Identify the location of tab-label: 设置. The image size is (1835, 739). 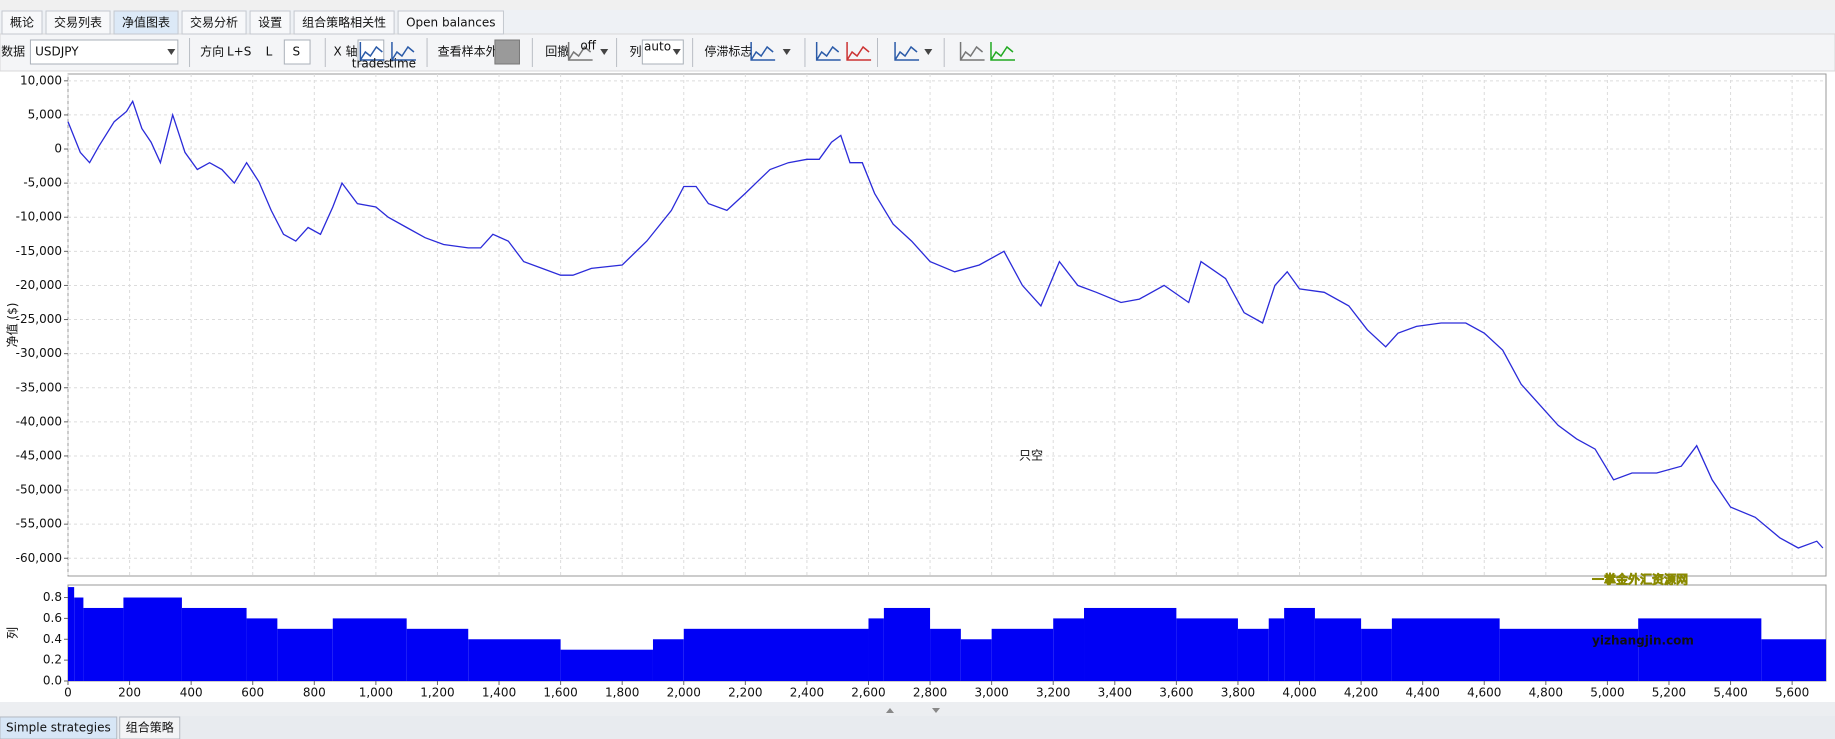
(270, 23).